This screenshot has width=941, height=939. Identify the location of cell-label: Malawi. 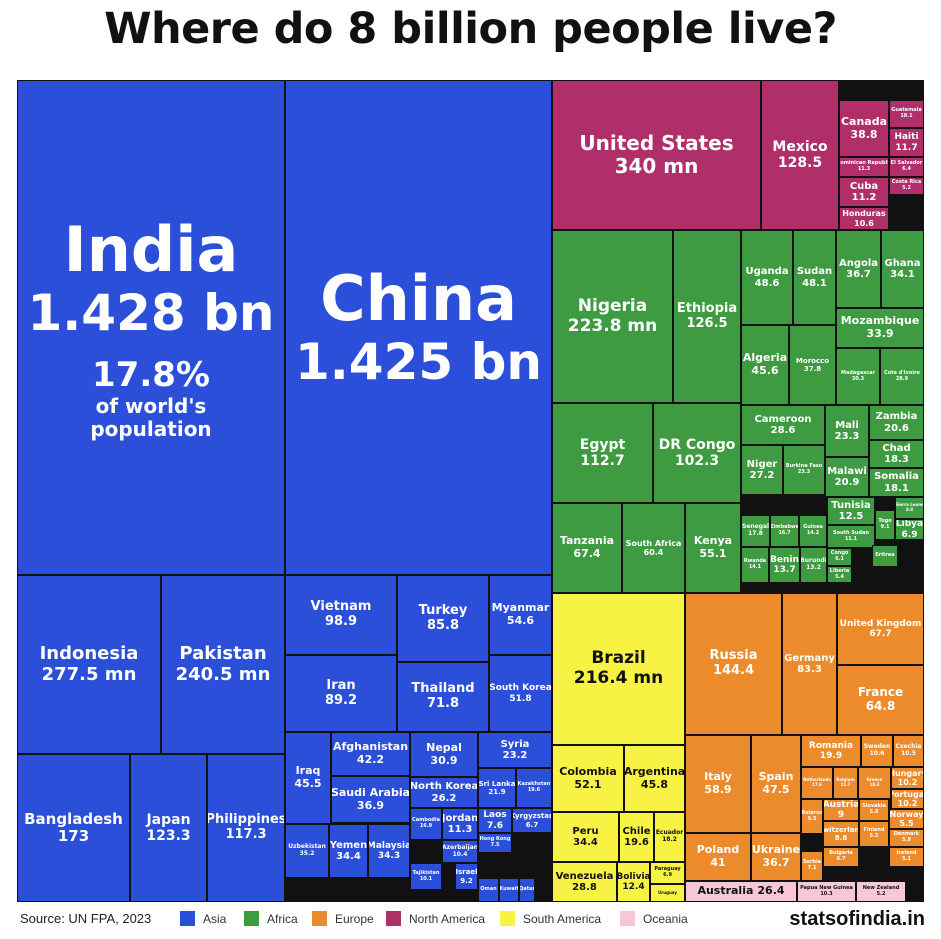
(847, 471).